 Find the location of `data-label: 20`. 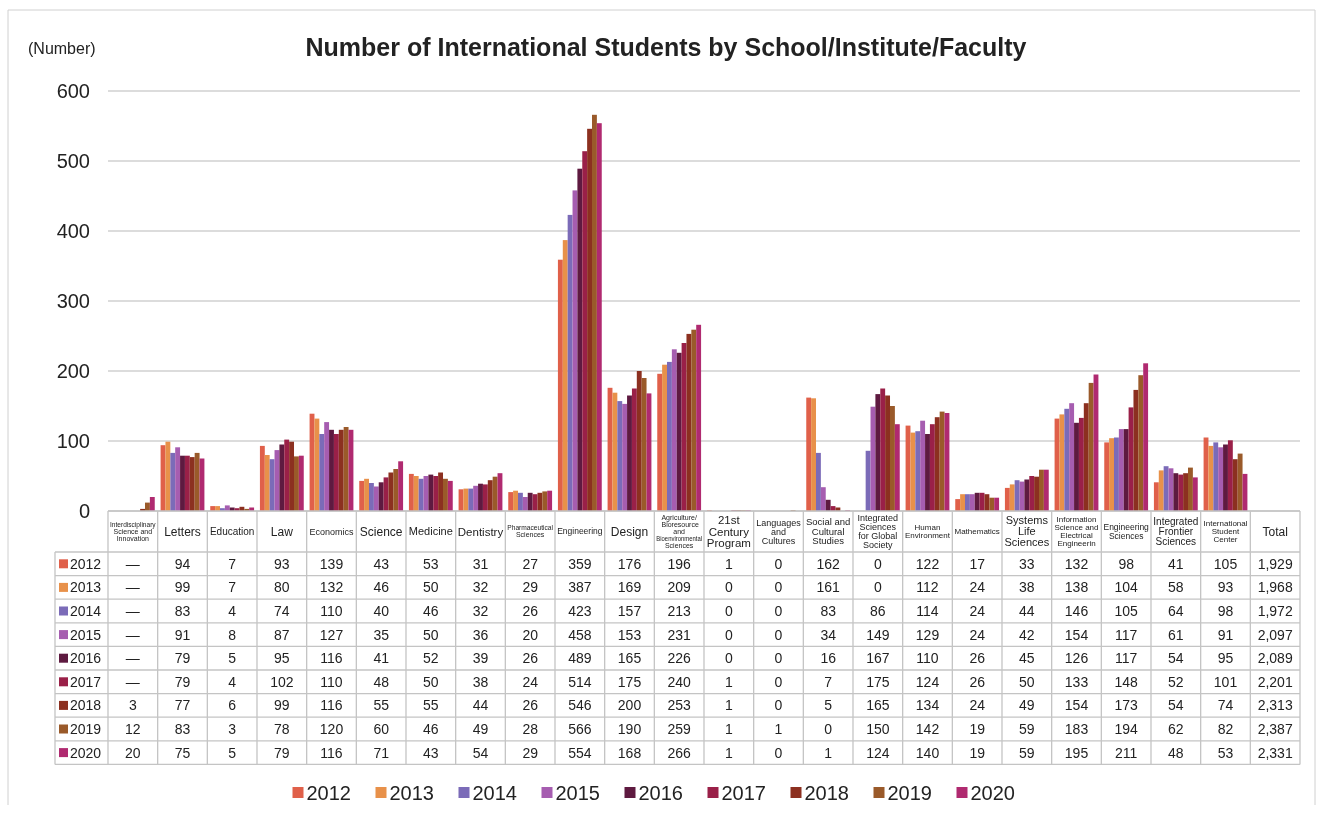

data-label: 20 is located at coordinates (530, 634).